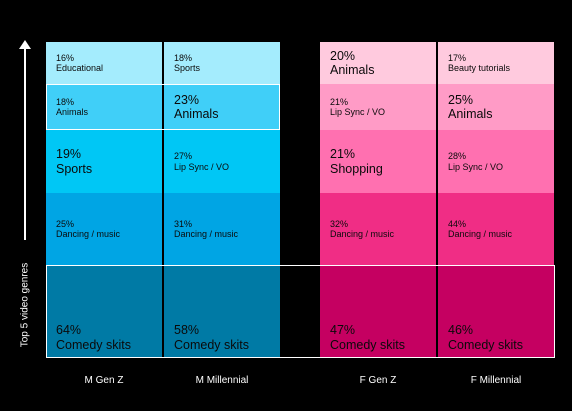 The image size is (572, 411). I want to click on cell-f-gen-z-comedy-skits: 47% Comedy skits, so click(378, 311).